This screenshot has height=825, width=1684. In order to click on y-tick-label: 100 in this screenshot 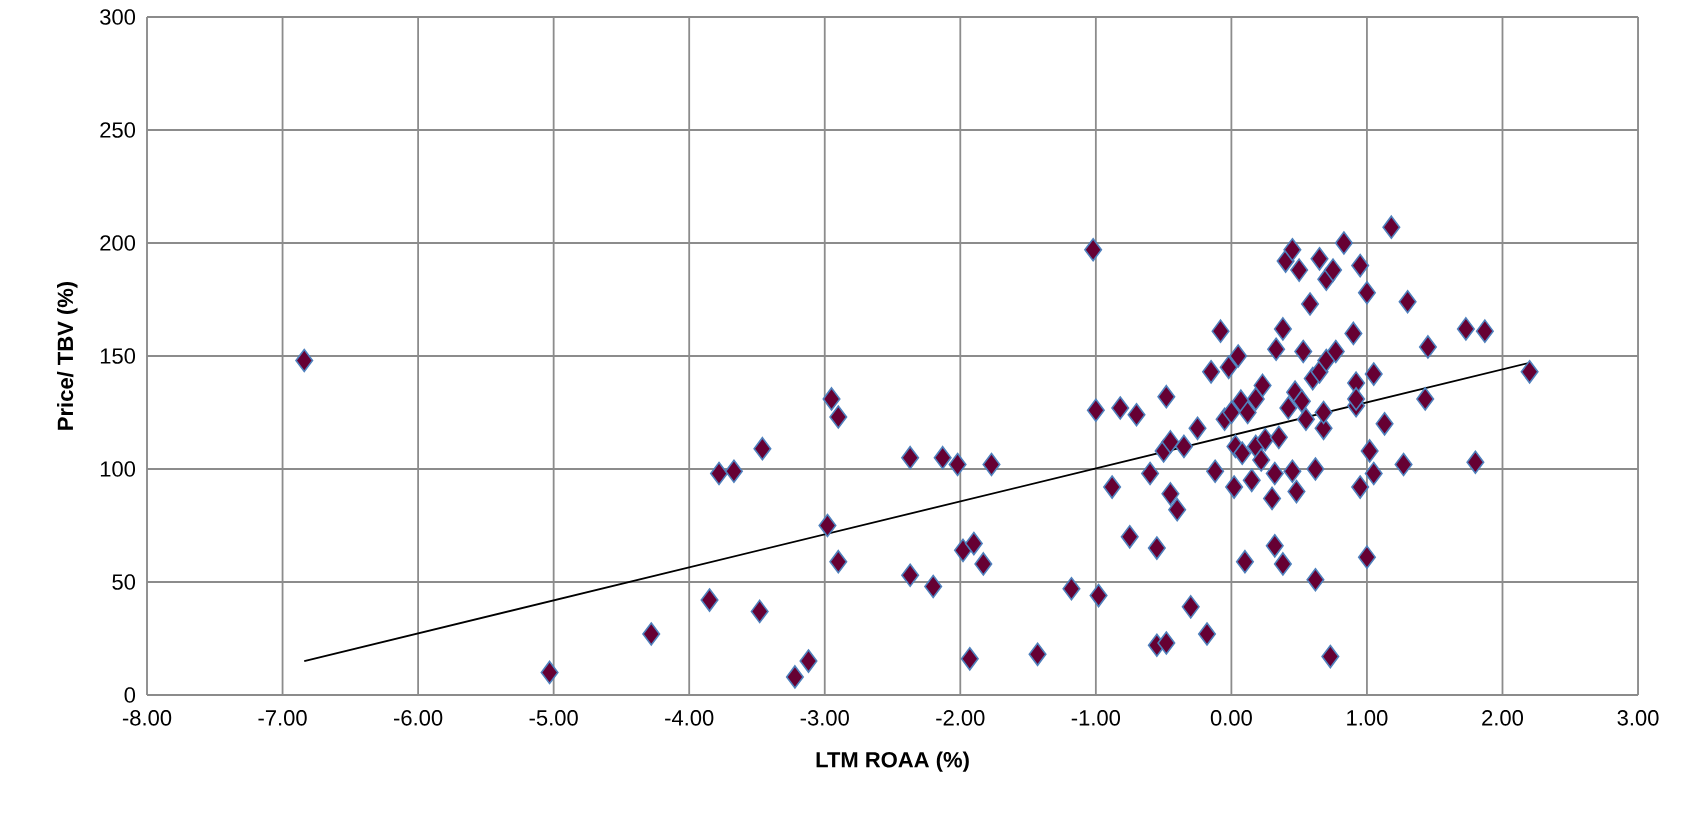, I will do `click(118, 469)`.